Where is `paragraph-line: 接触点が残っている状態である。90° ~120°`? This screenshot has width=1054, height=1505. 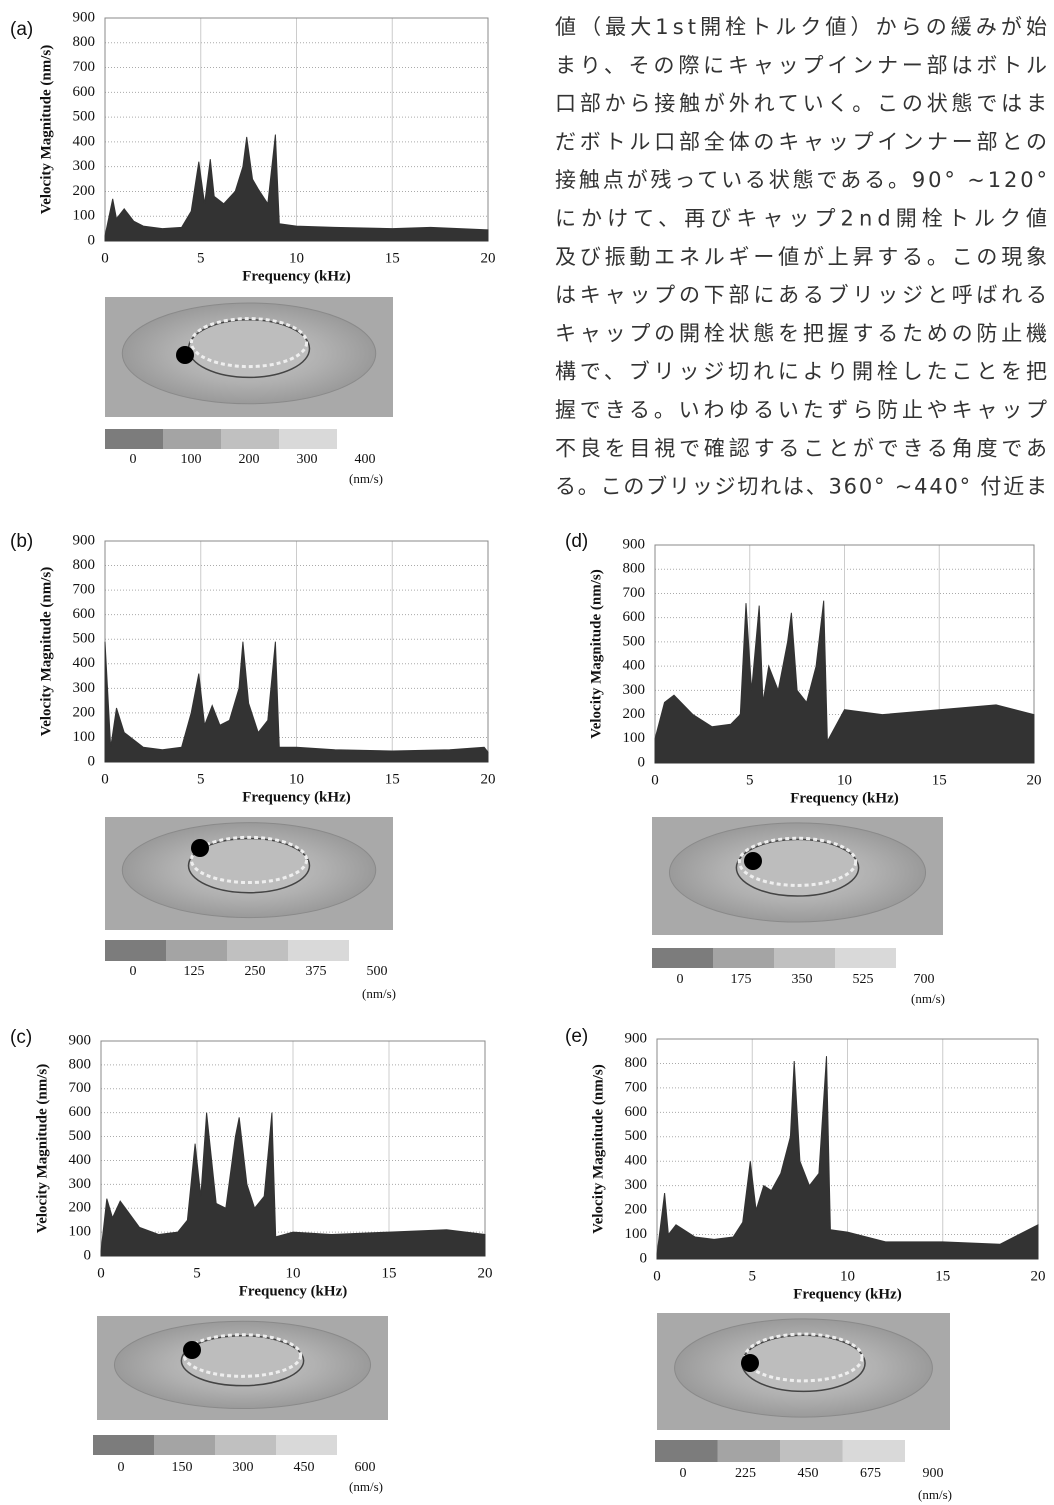
paragraph-line: 接触点が残っている状態である。90° ~120° is located at coordinates (801, 180).